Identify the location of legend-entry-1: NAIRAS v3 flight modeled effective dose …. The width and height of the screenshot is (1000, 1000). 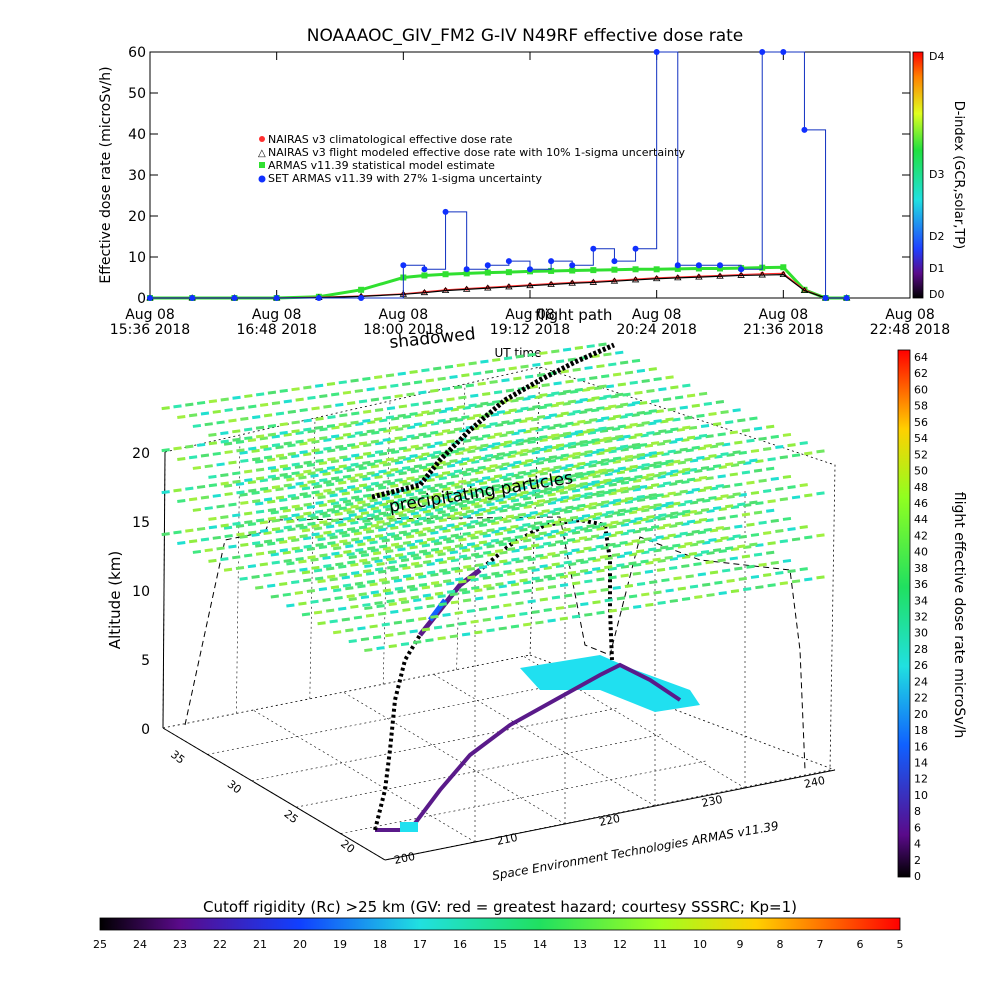
(476, 152).